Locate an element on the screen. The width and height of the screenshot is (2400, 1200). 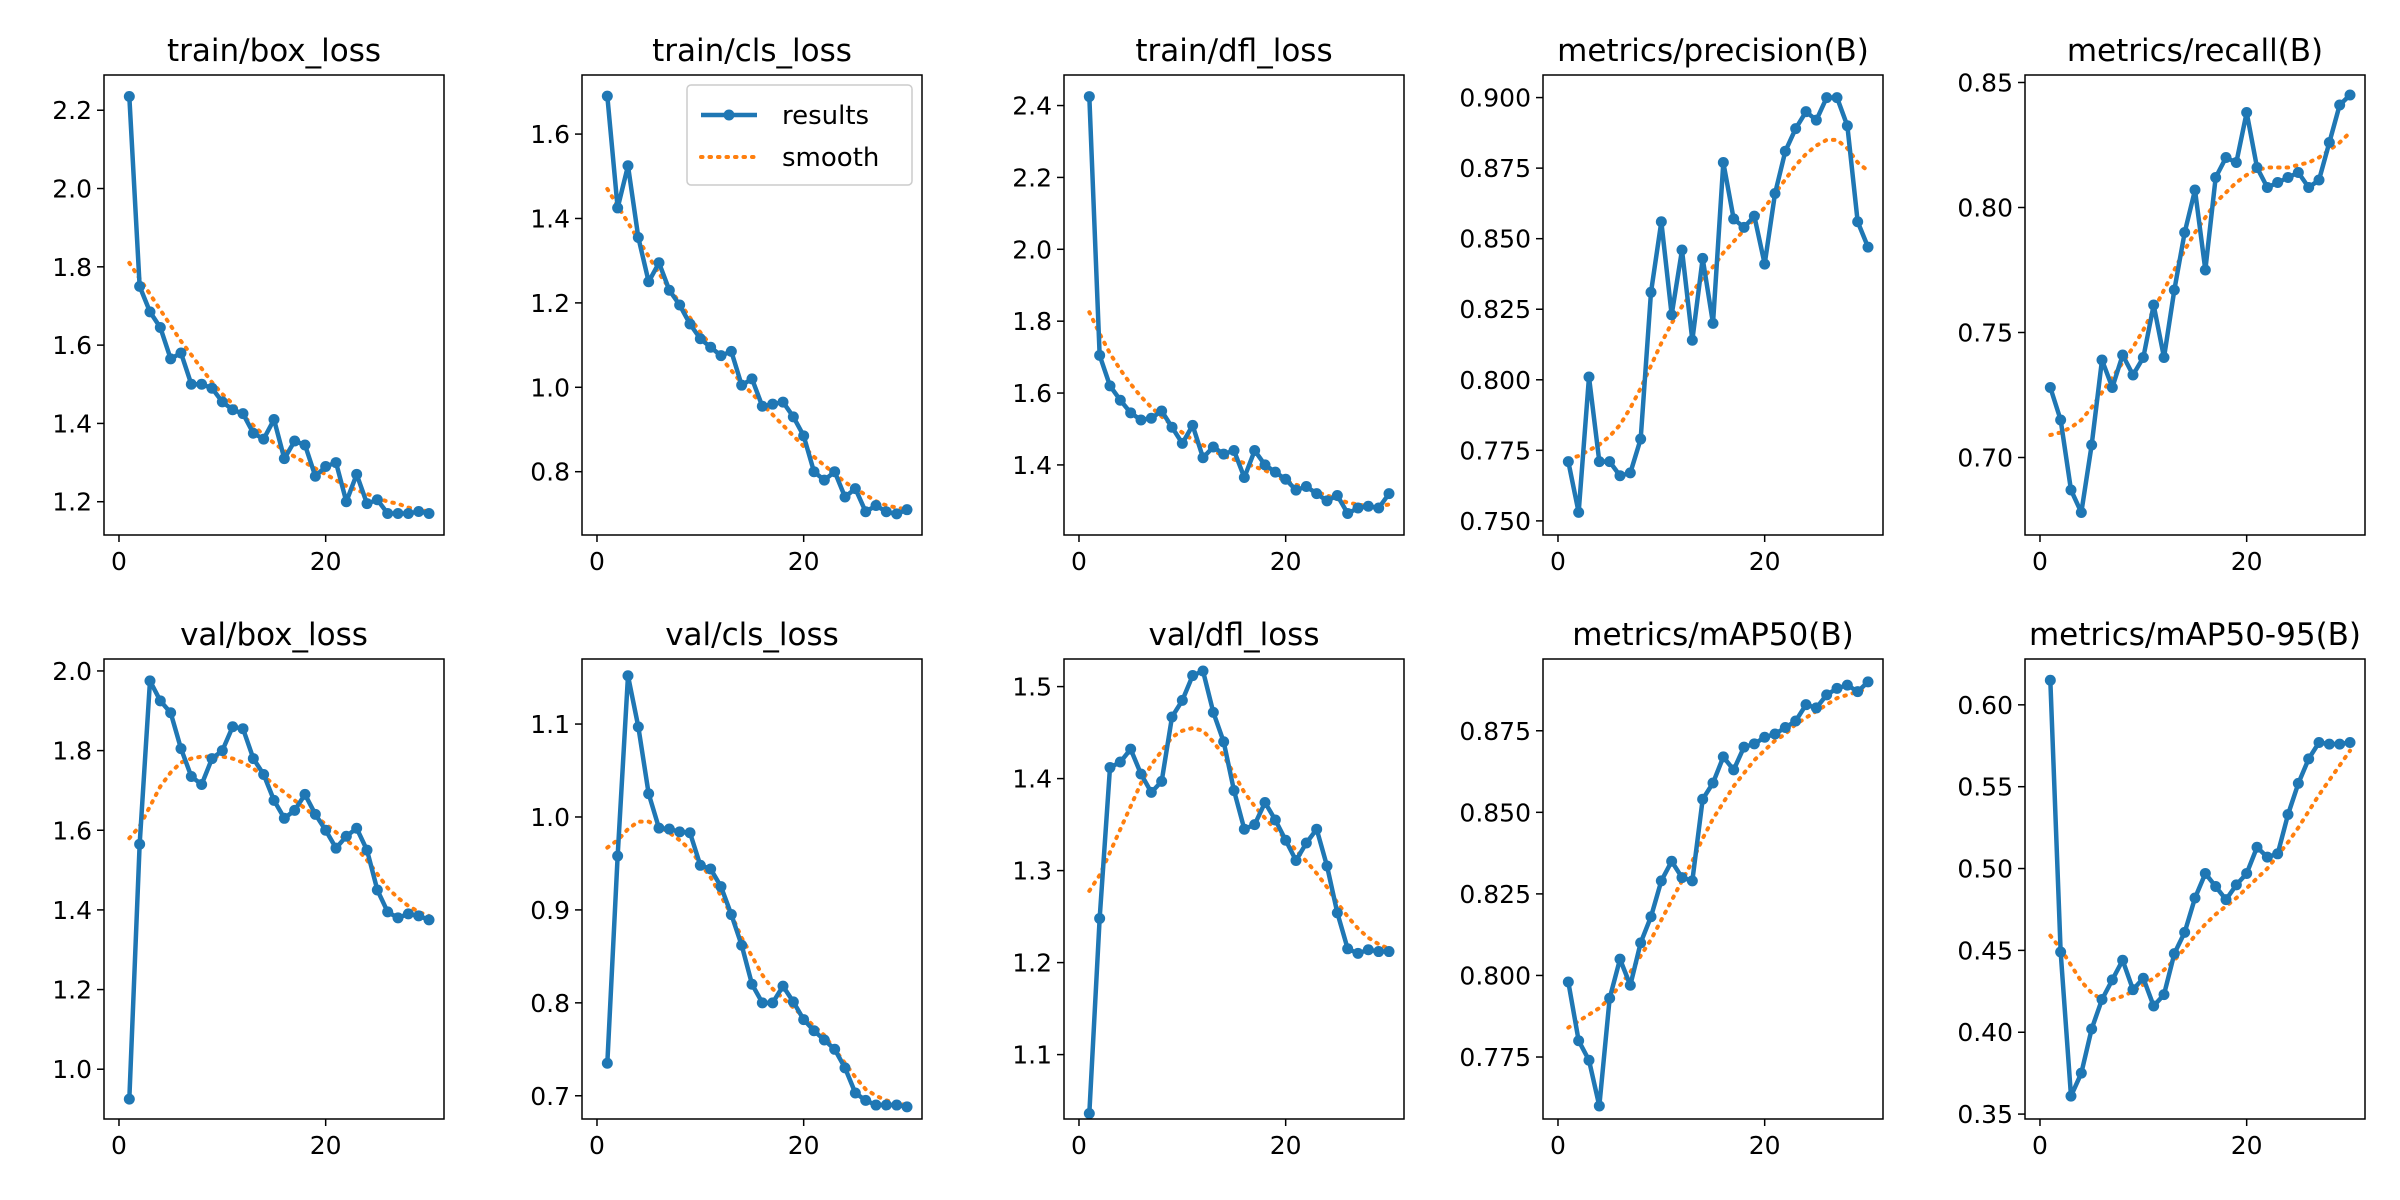
y-tick-label: 2.0 is located at coordinates (72, 671).